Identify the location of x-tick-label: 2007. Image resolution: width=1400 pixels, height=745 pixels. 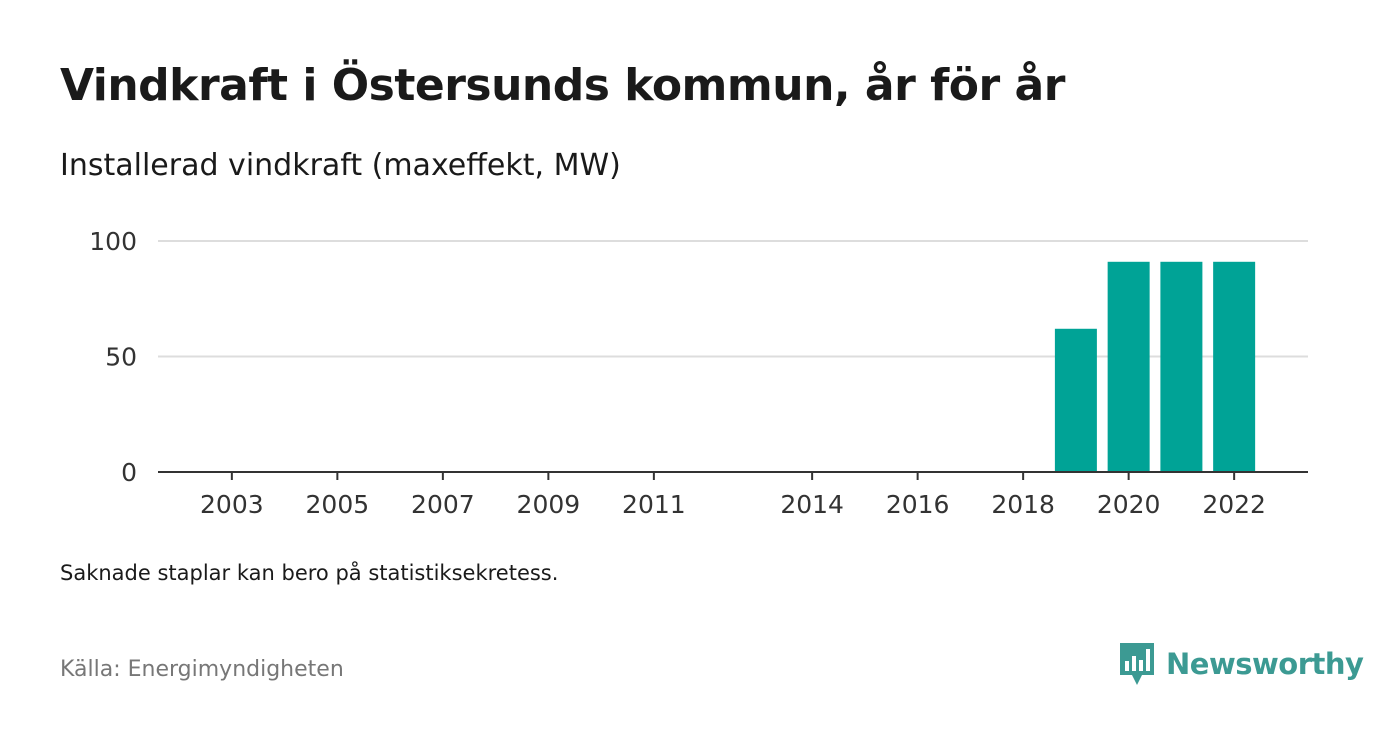
(443, 504).